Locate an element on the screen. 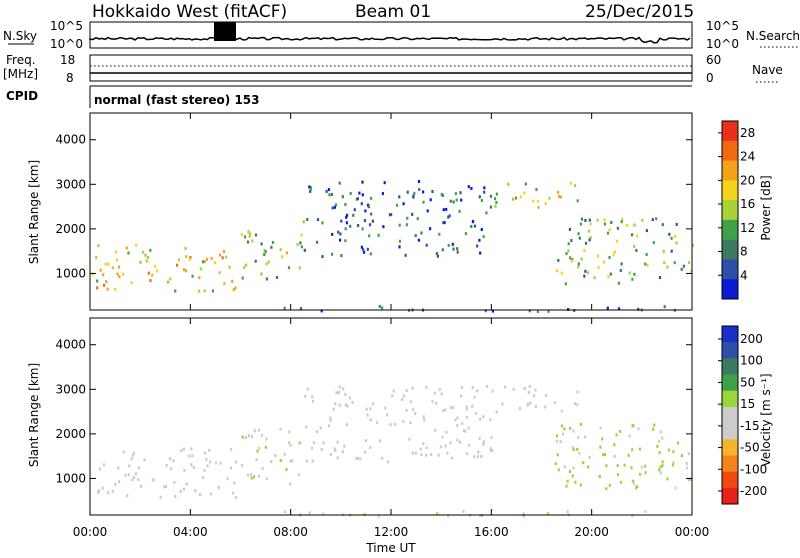 Image resolution: width=800 pixels, height=558 pixels. nsky-panel is located at coordinates (391, 35).